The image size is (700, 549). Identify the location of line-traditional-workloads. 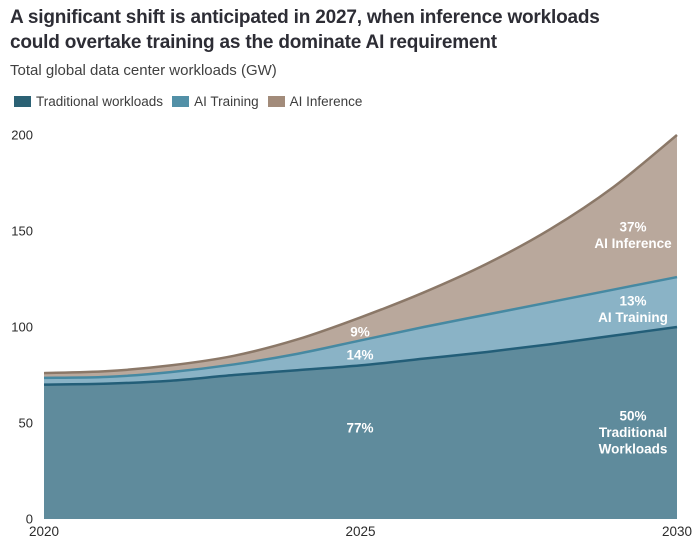
(360, 355).